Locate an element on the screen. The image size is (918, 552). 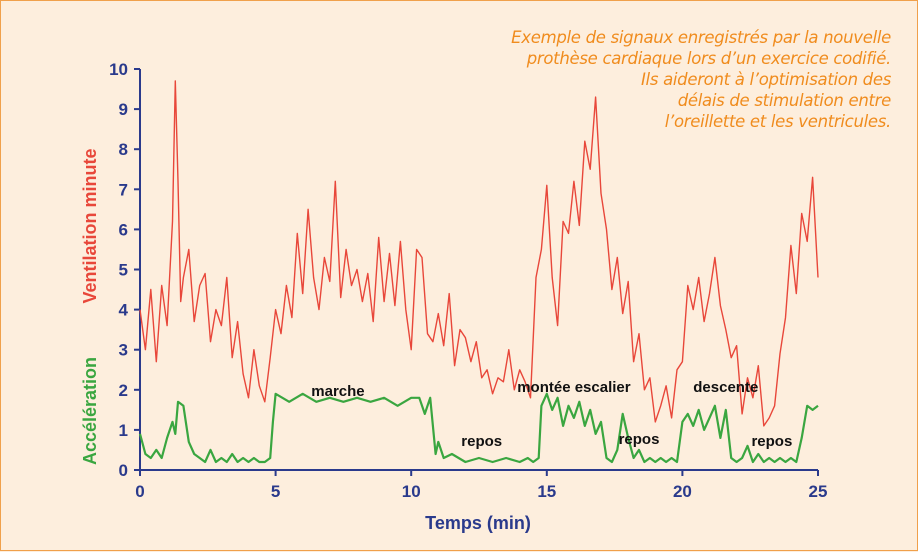
acceleration-series-line is located at coordinates (478, 428).